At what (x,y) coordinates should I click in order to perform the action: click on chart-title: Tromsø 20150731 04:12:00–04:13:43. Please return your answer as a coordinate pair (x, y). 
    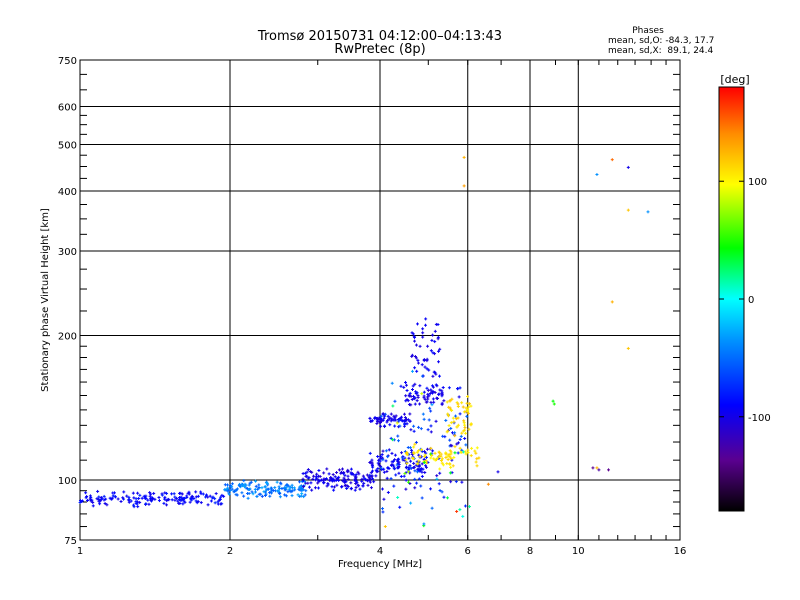
    Looking at the image, I should click on (379, 36).